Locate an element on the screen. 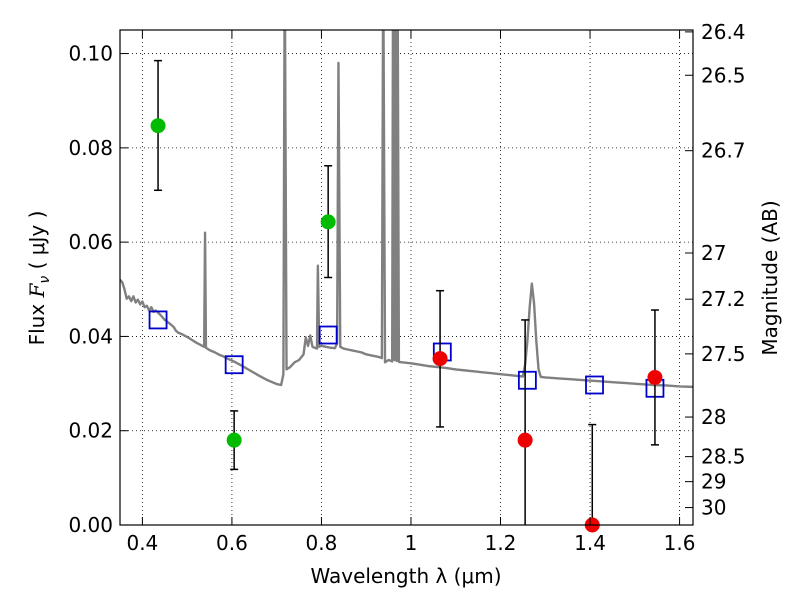  y-axis-label-symbol: F is located at coordinates (37, 290).